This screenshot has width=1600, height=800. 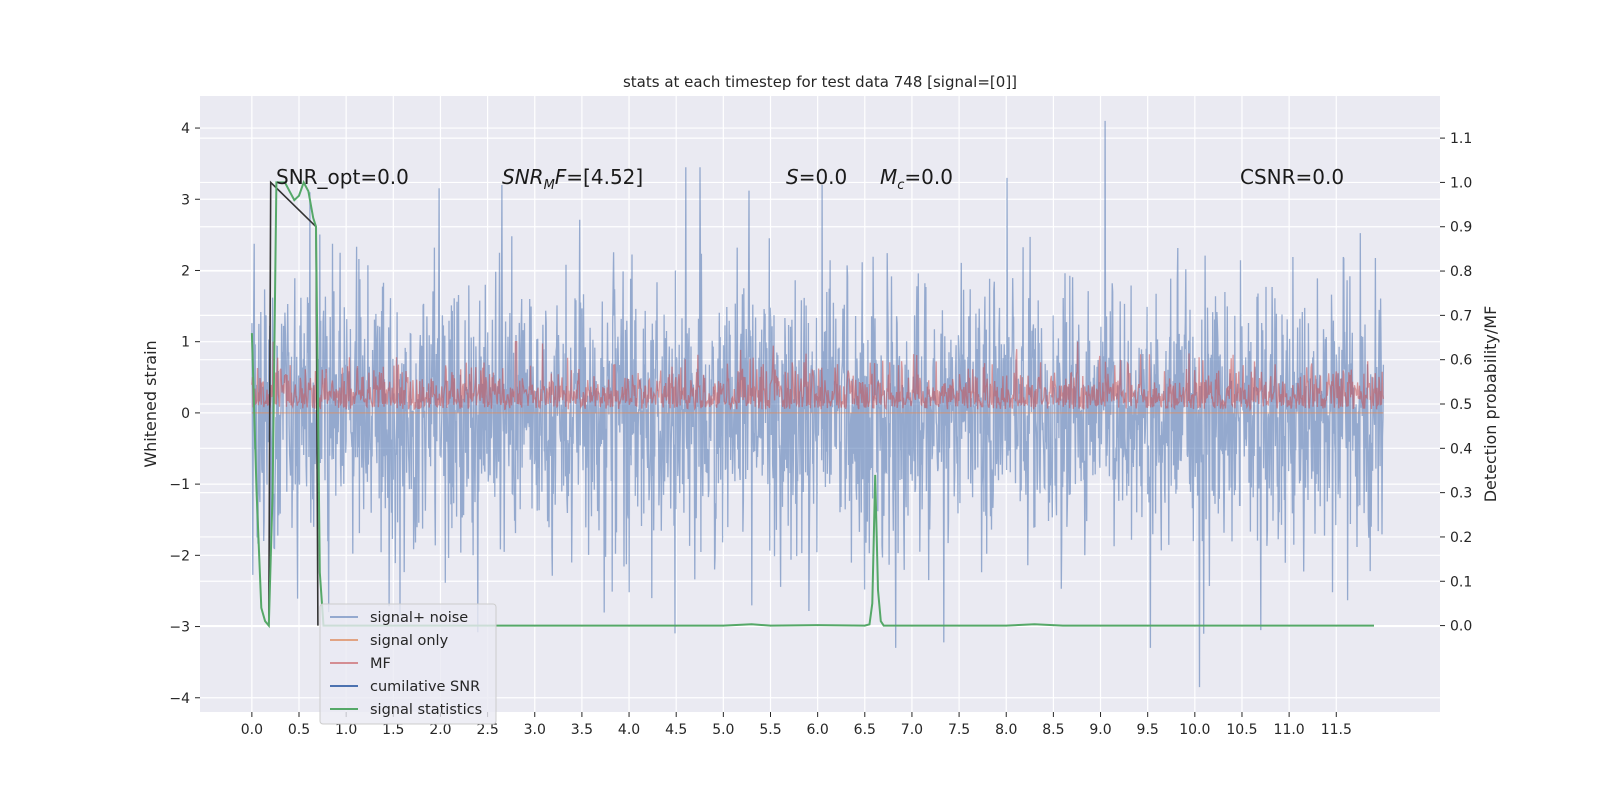 I want to click on x-tick-label: 5.0, so click(x=723, y=730).